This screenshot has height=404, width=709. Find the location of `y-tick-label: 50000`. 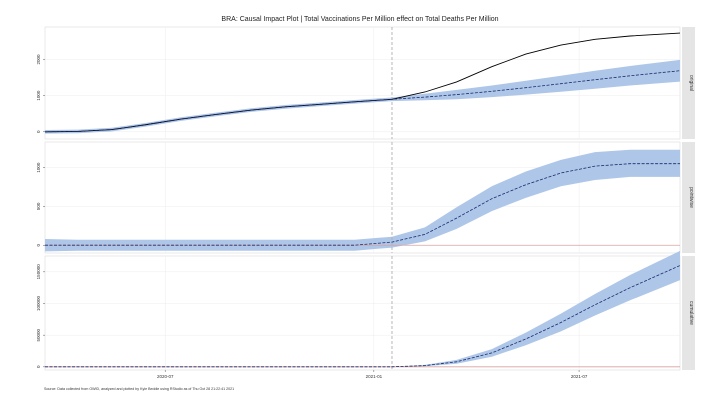

y-tick-label: 50000 is located at coordinates (38, 334).